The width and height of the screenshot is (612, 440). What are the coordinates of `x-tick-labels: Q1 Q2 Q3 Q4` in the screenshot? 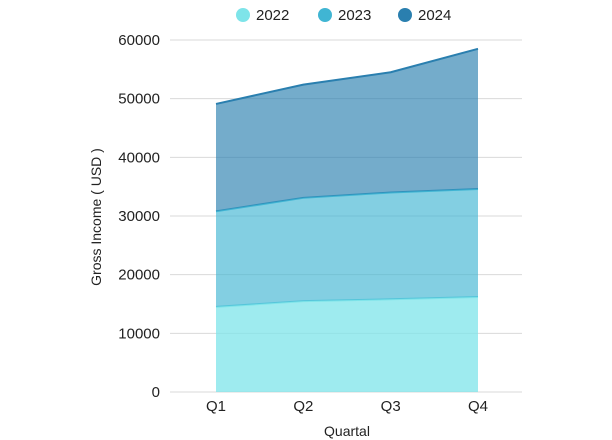 It's located at (347, 406).